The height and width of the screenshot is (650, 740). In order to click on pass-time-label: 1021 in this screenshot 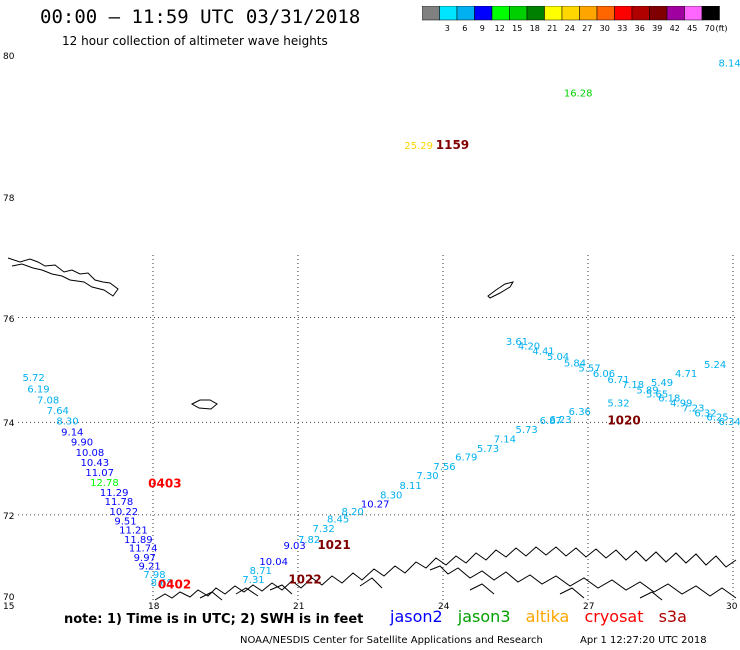, I will do `click(333, 545)`.